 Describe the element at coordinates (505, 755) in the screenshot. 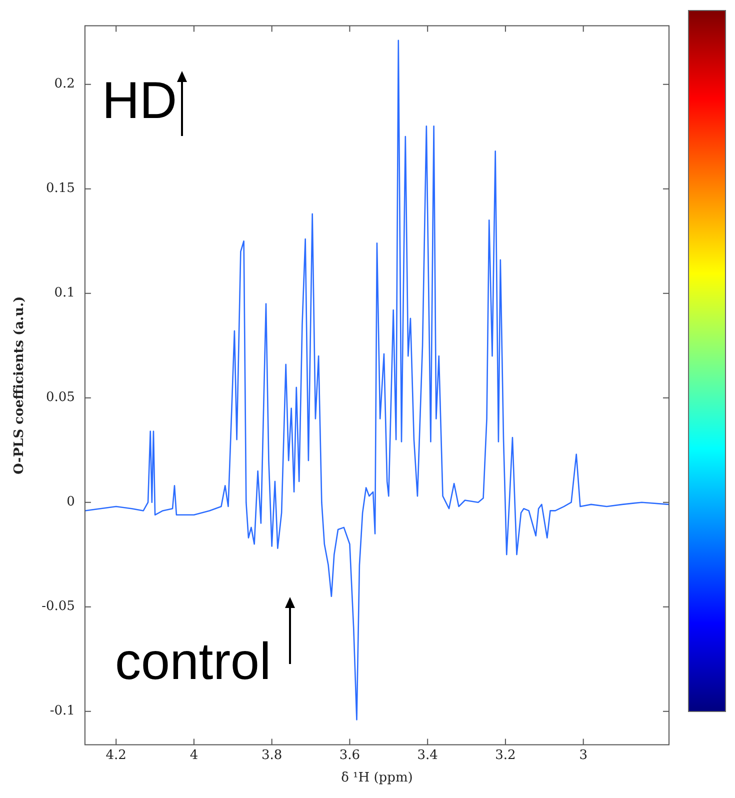

I see `x-tick-label: 3.2` at that location.